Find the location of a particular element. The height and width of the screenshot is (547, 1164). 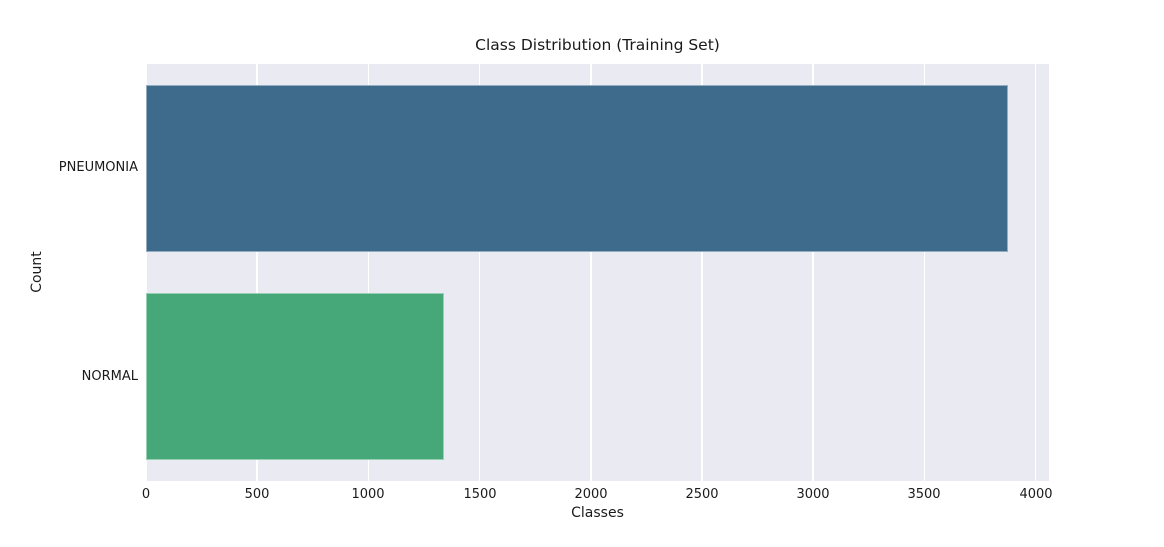

bar-normal is located at coordinates (295, 376).